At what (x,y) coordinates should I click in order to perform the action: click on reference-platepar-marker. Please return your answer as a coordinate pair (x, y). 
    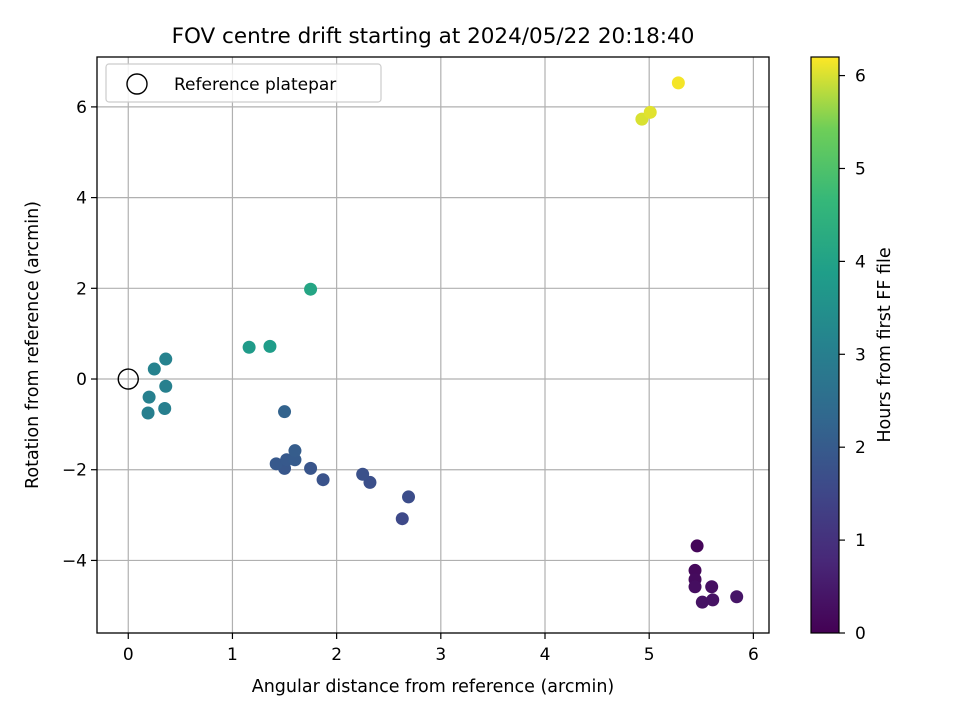
    Looking at the image, I should click on (128, 379).